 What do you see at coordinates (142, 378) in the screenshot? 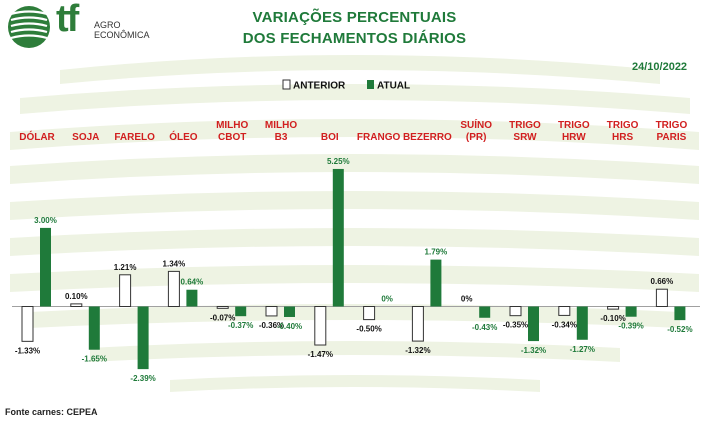
I see `data-label-atual: -2.39%` at bounding box center [142, 378].